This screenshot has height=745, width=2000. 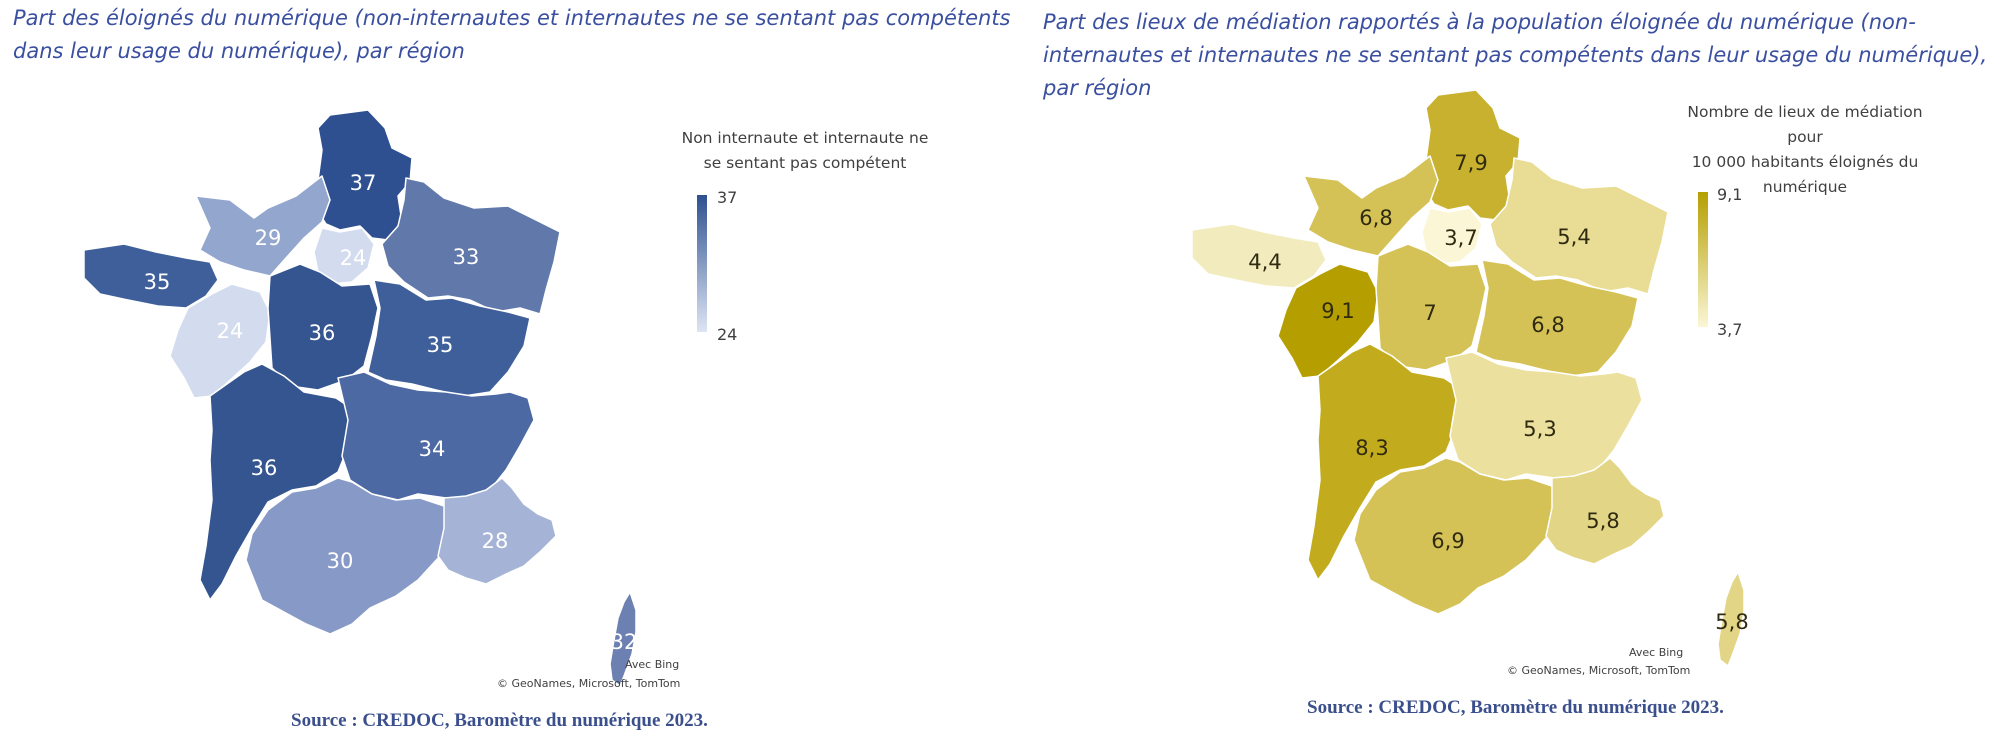 I want to click on region-value-label-provence-alpes-cote-d-azur: 28, so click(x=495, y=541).